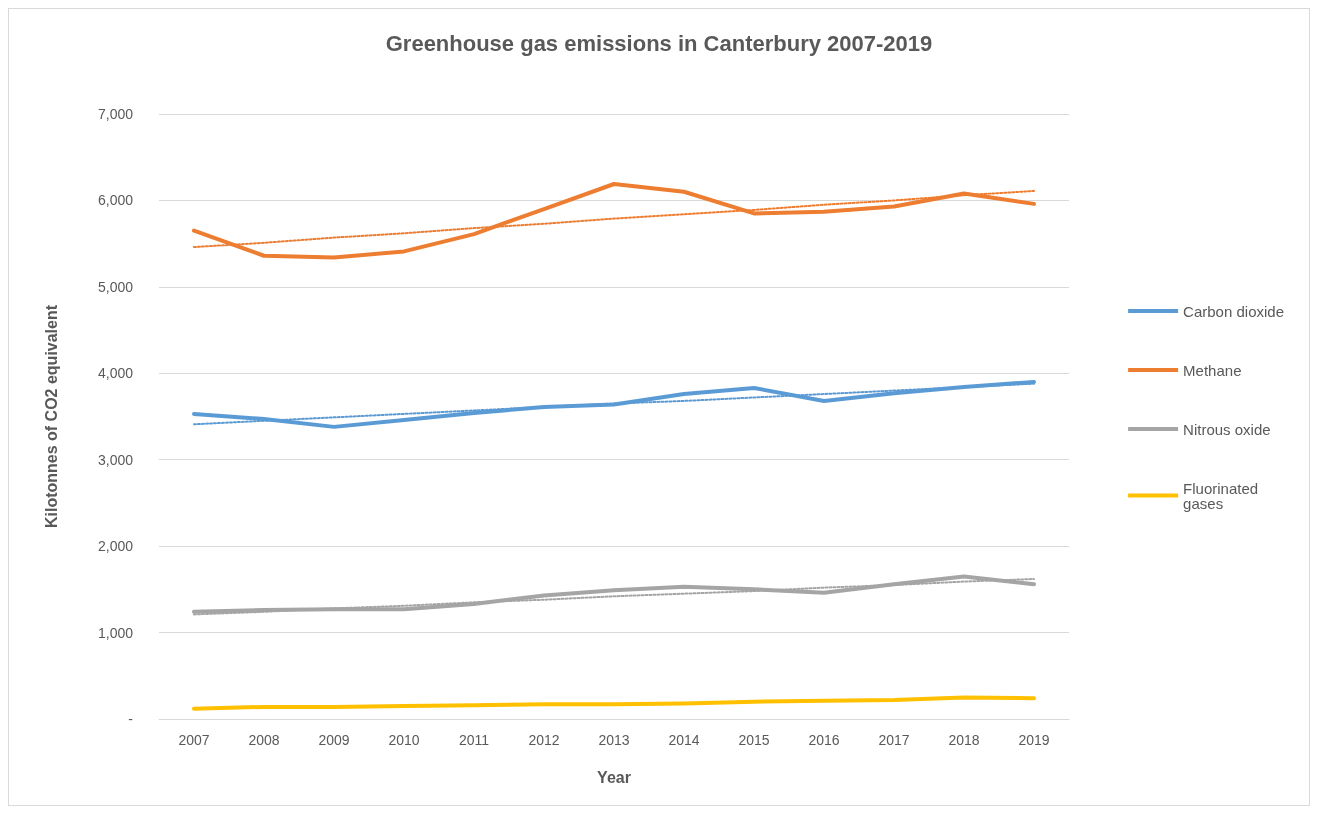 Image resolution: width=1322 pixels, height=816 pixels. What do you see at coordinates (115, 286) in the screenshot?
I see `y-tick-label: 5,000` at bounding box center [115, 286].